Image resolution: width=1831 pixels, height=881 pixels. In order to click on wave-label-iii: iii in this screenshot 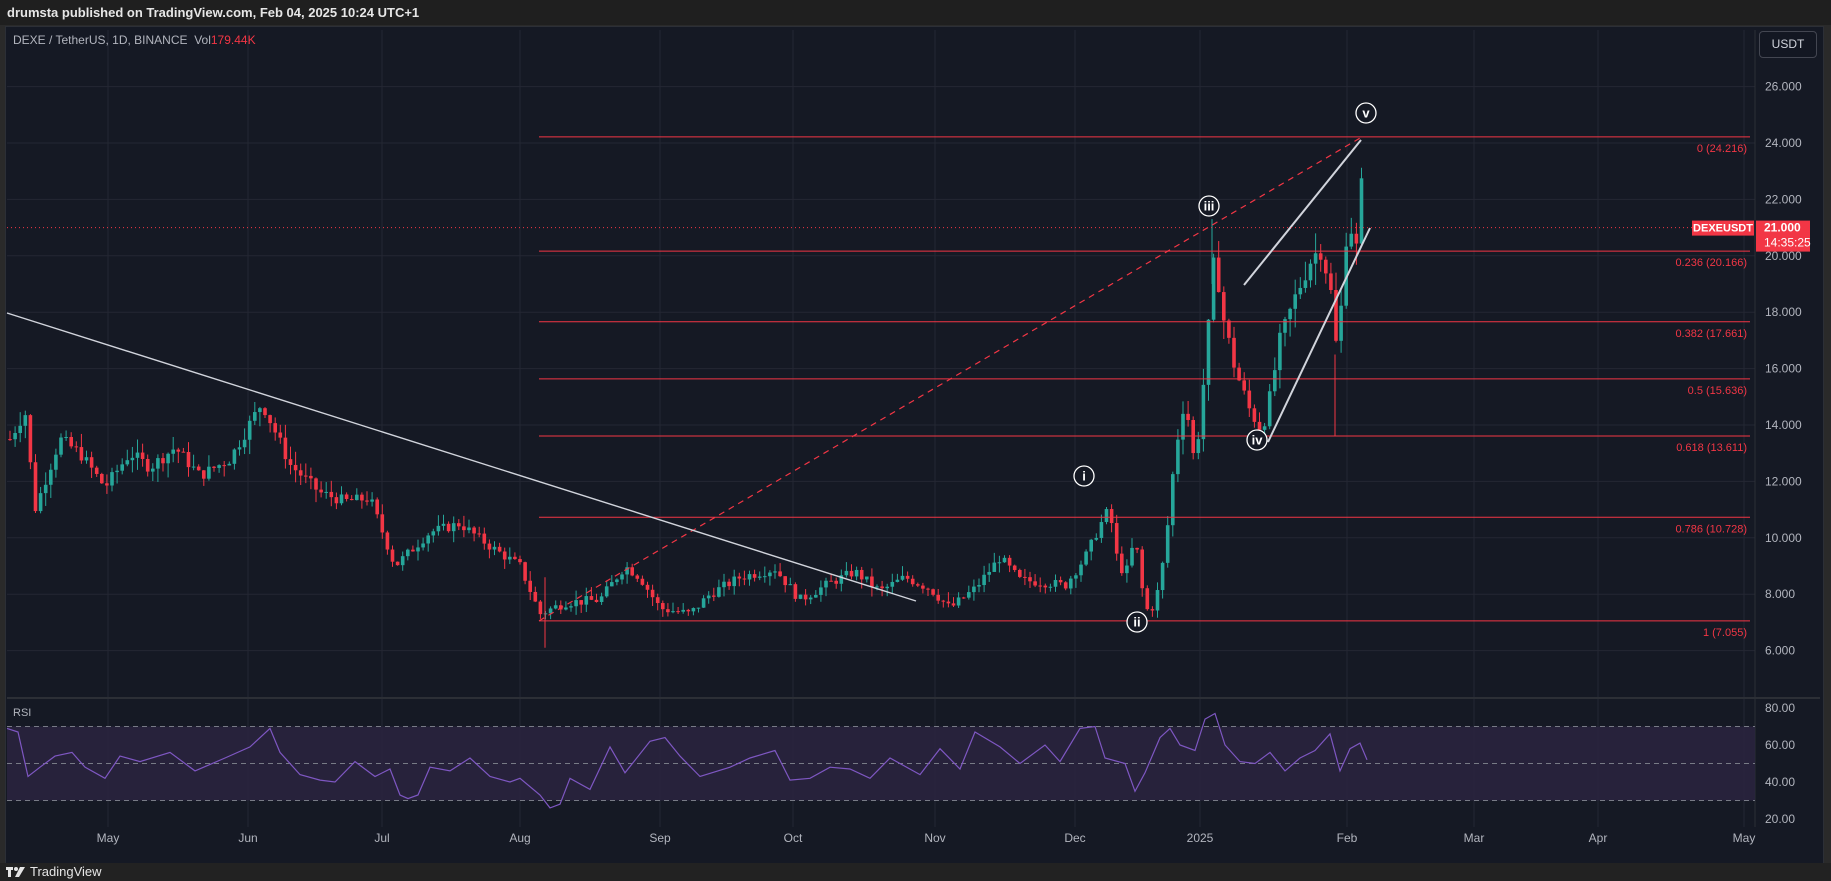, I will do `click(1209, 206)`.